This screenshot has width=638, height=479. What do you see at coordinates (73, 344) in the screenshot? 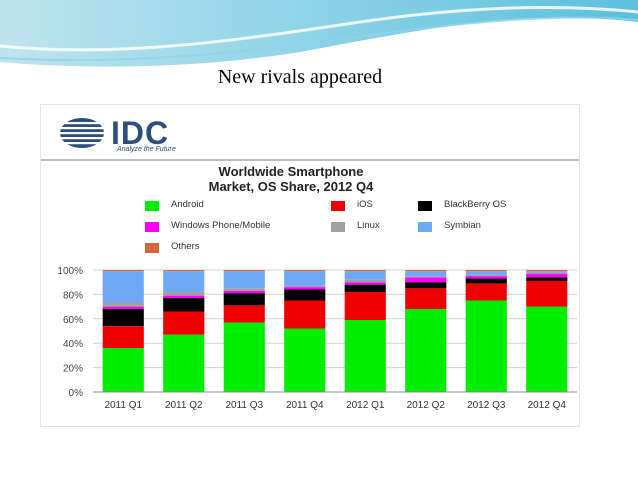
I see `y-tick-label: 40%` at bounding box center [73, 344].